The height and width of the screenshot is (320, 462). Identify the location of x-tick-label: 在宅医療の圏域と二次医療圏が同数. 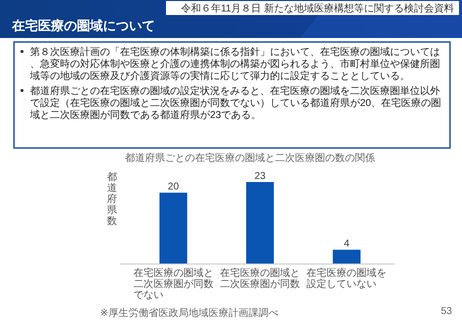
(260, 278).